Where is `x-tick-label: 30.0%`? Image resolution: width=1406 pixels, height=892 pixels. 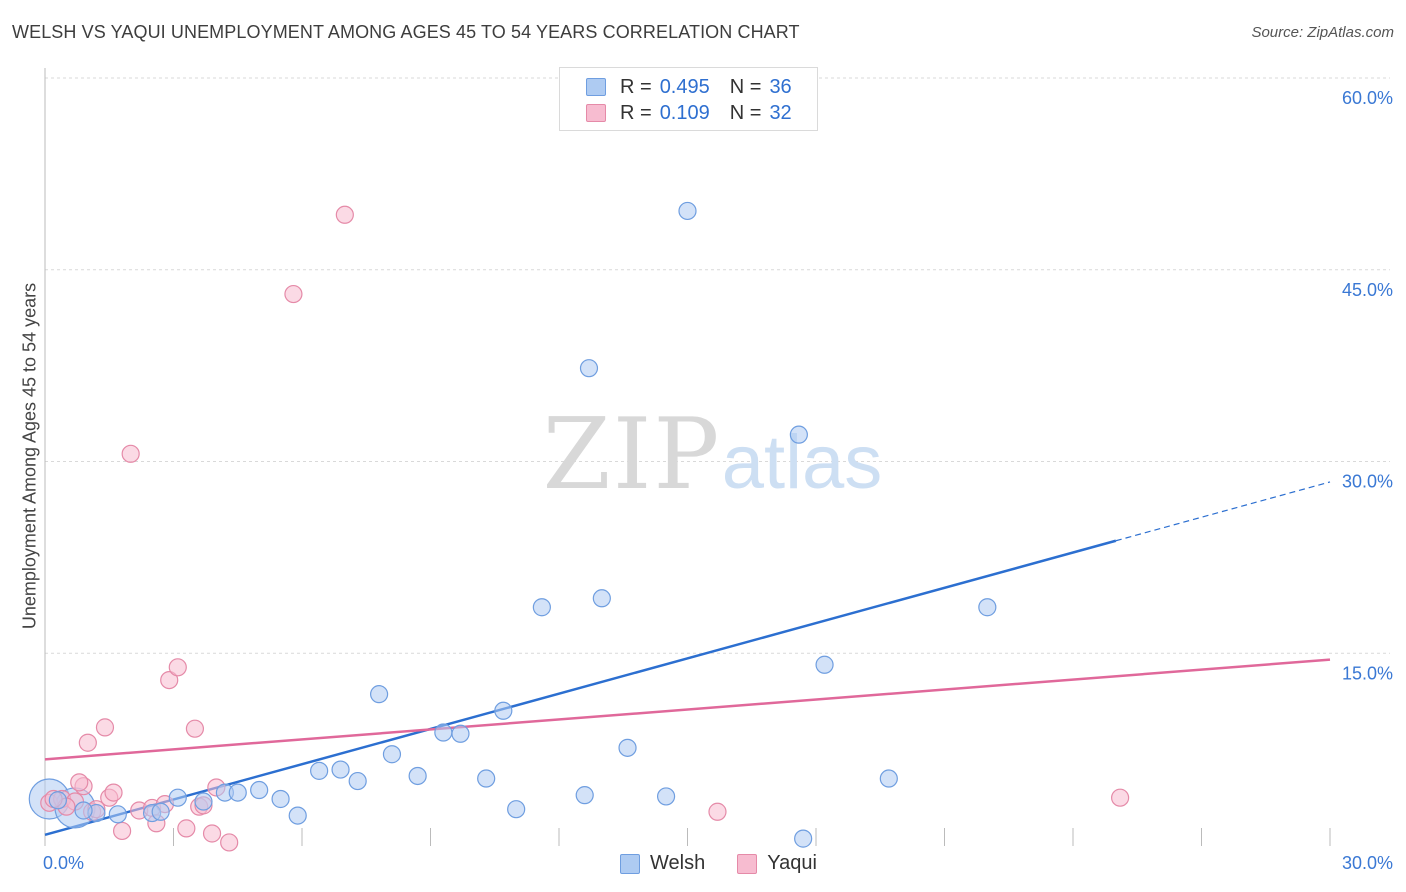 x-tick-label: 30.0% is located at coordinates (1367, 863).